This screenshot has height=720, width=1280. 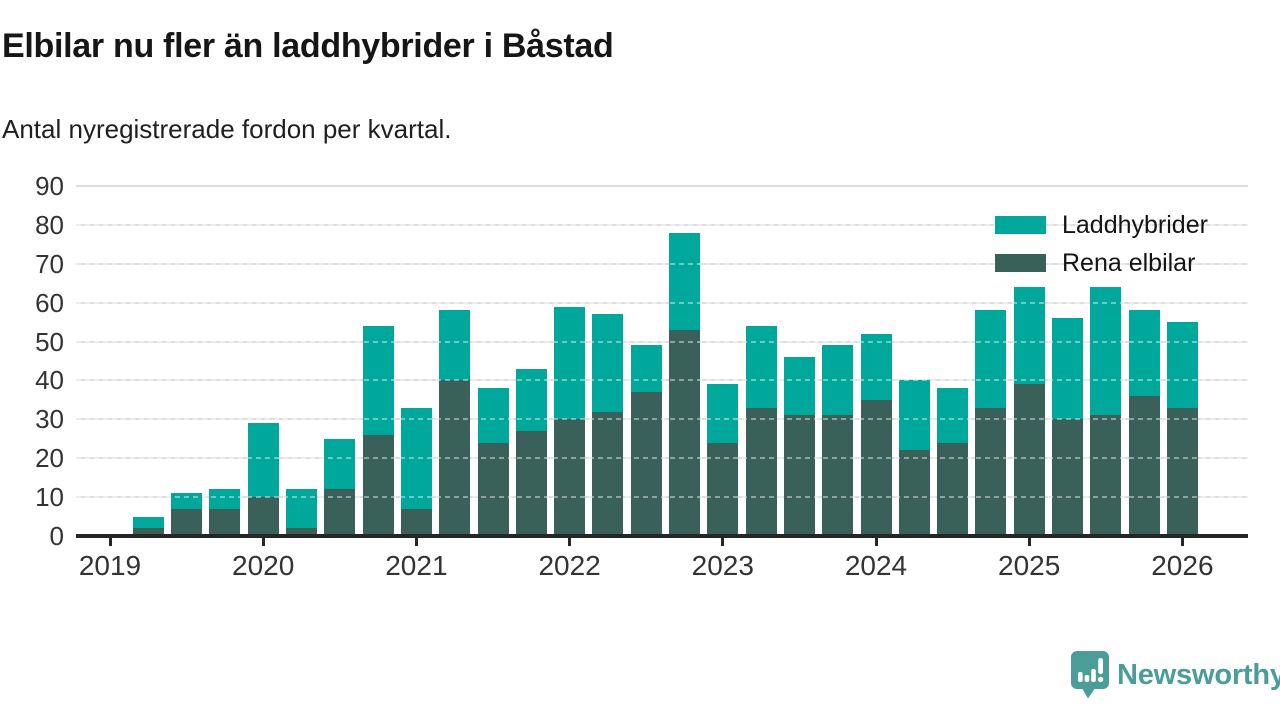 I want to click on x-axis-year-label: 2023, so click(x=722, y=565).